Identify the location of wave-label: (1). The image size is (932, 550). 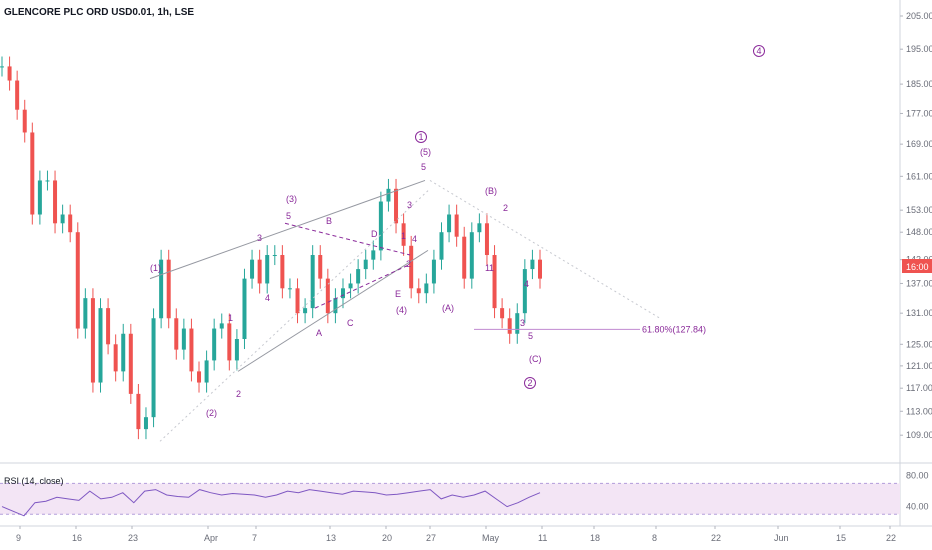
(155, 268).